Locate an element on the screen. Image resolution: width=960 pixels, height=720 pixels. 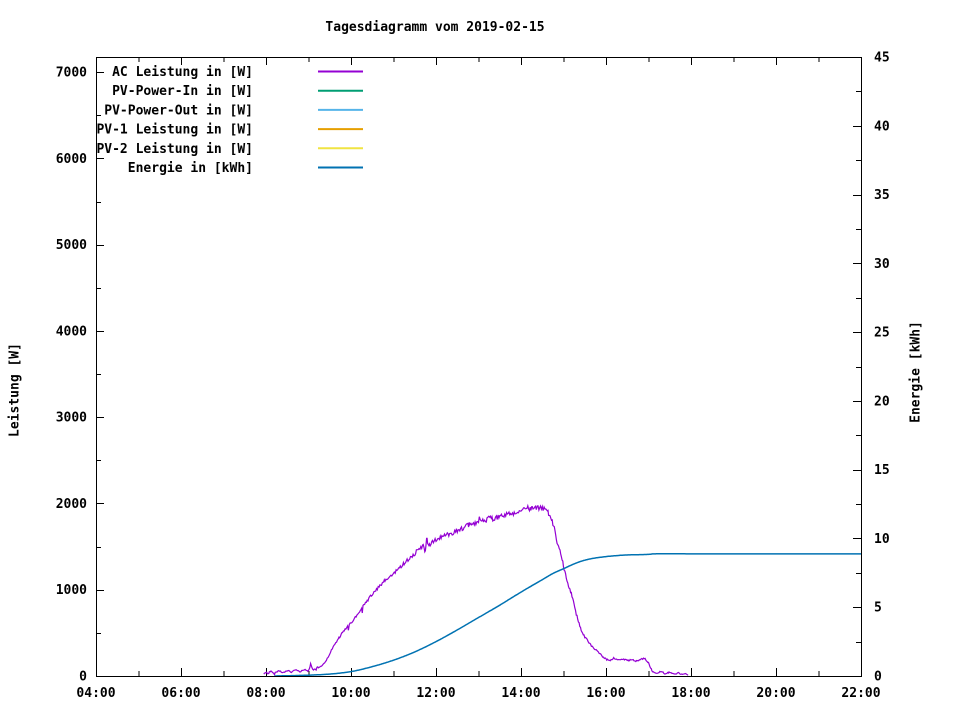
legend-label-pv-power-in-in-w: PV-Power-In in [W] is located at coordinates (182, 91).